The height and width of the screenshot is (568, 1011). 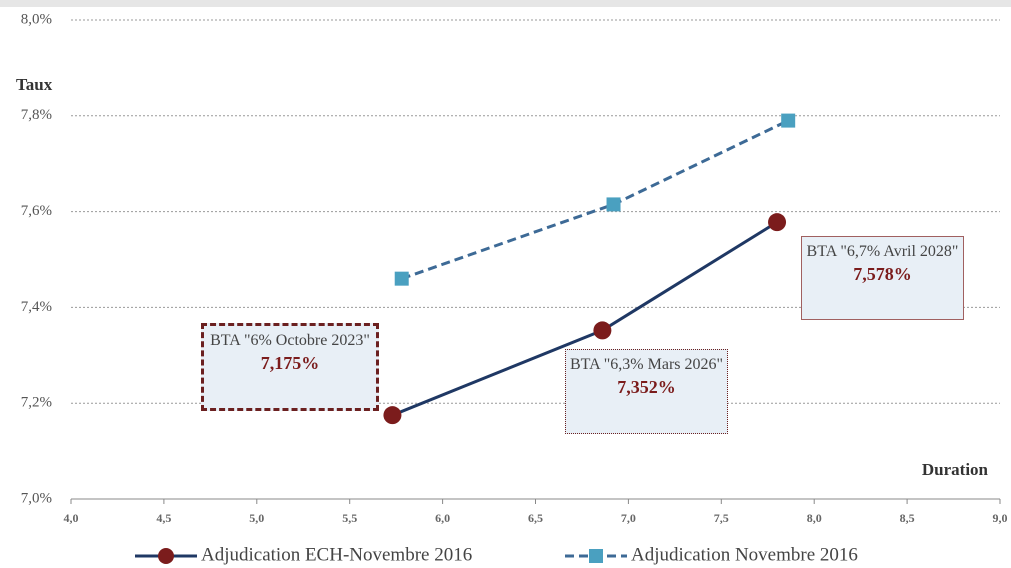 I want to click on annotation-text: BTA "6% Octobre 2023", so click(x=290, y=340).